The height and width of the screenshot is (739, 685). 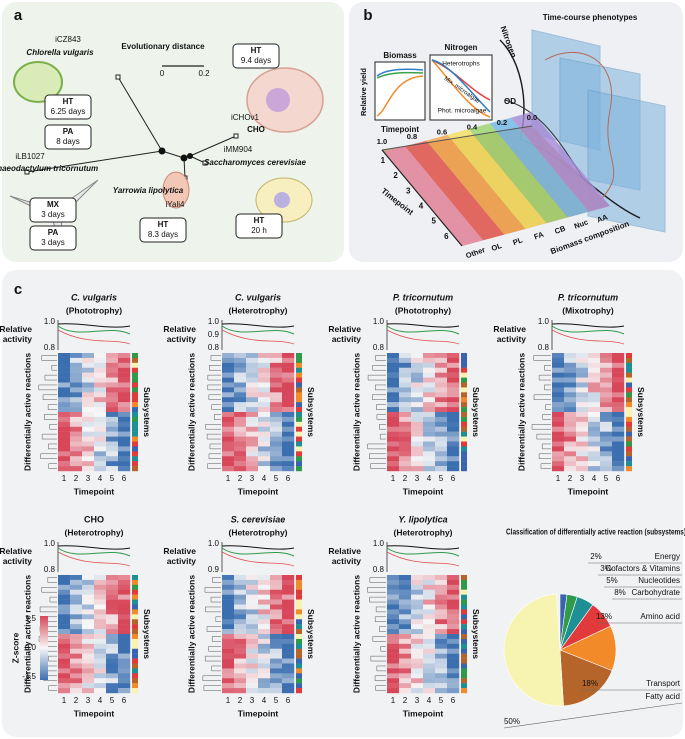 What do you see at coordinates (214, 543) in the screenshot?
I see `ra-tick: 1.0` at bounding box center [214, 543].